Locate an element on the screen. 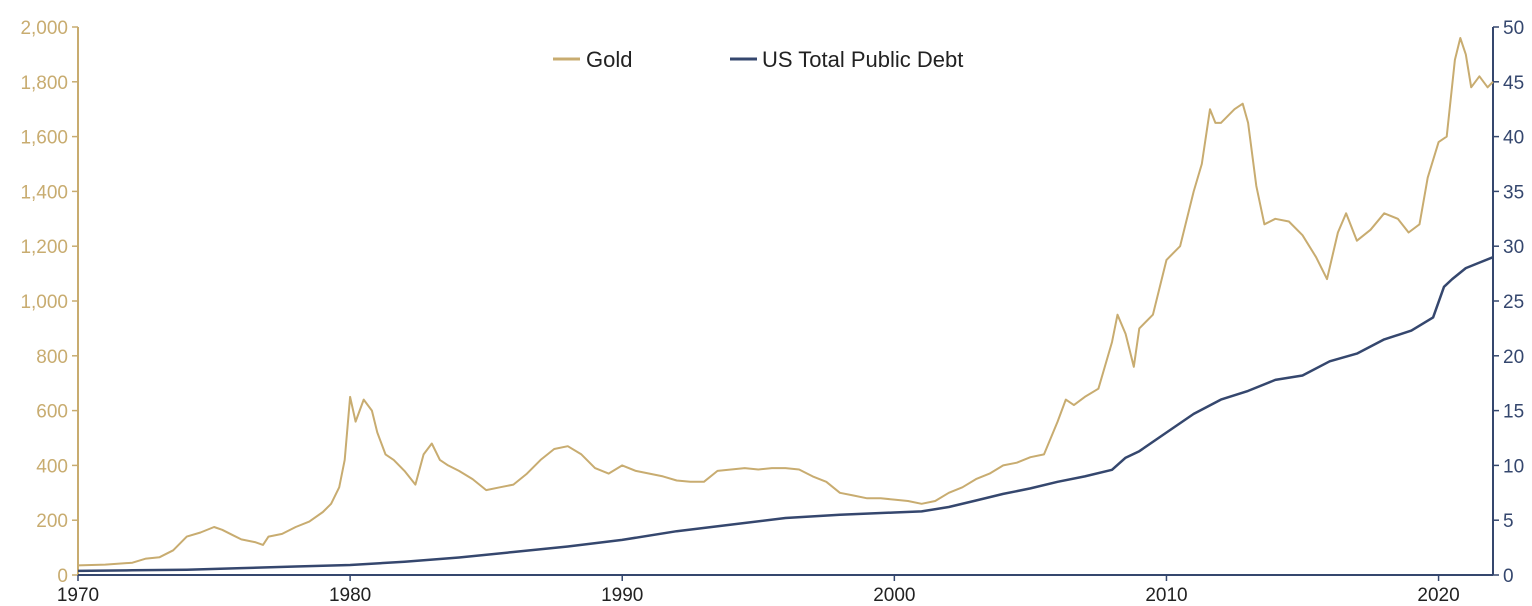 The width and height of the screenshot is (1532, 606). right-axis-tick-label: 25 is located at coordinates (1513, 302).